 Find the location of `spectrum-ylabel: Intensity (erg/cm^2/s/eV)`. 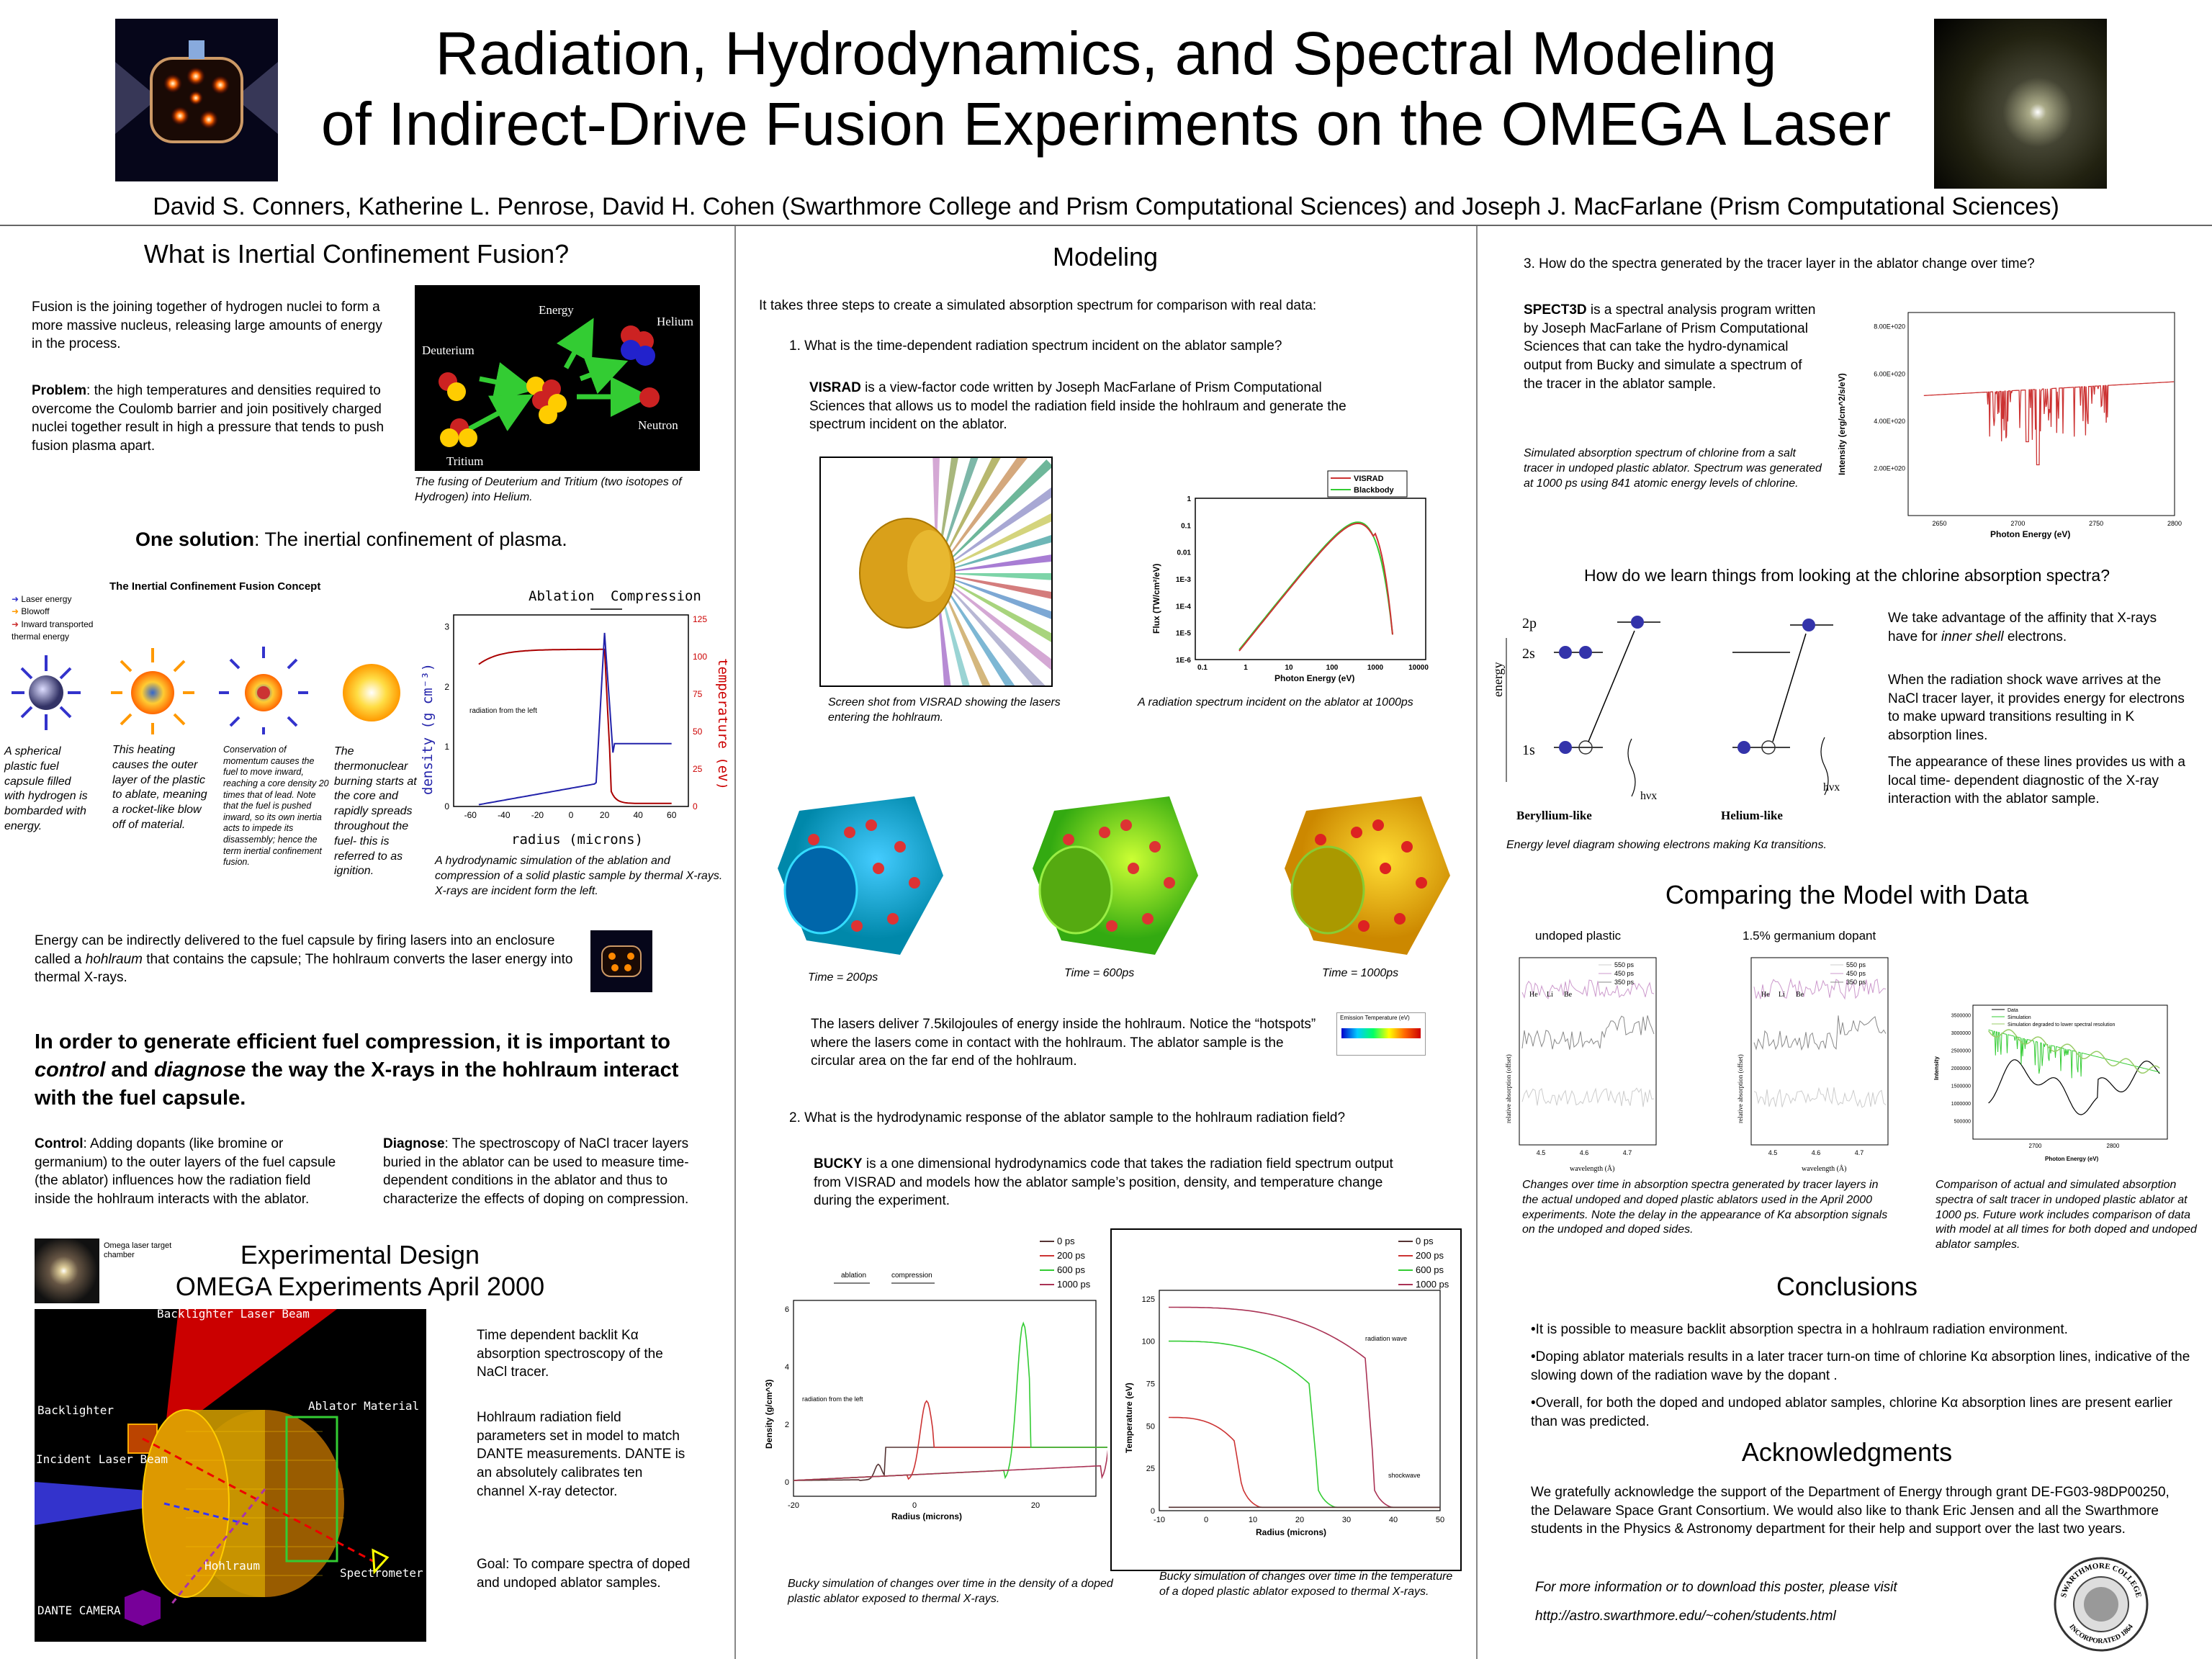

spectrum-ylabel: Intensity (erg/cm^2/s/eV) is located at coordinates (1842, 424).